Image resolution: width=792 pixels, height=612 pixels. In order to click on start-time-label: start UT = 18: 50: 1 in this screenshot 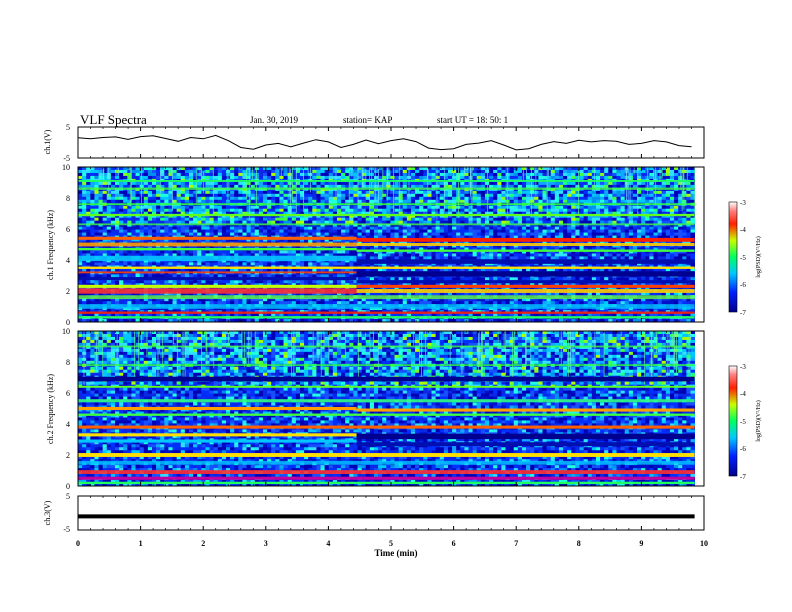, I will do `click(472, 120)`.